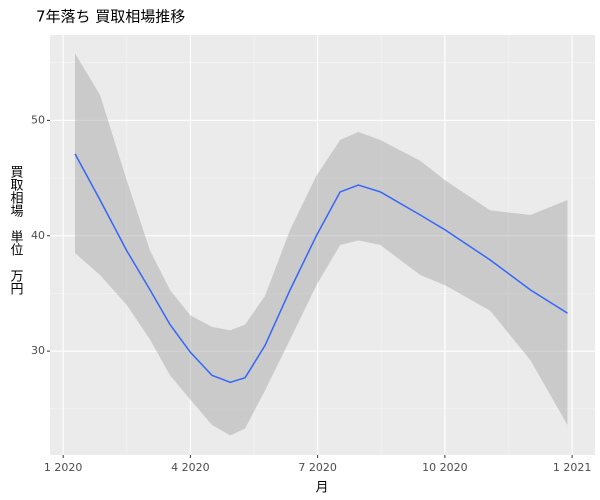 This screenshot has width=600, height=500. Describe the element at coordinates (317, 467) in the screenshot. I see `x-tick-label: 7 2020` at that location.